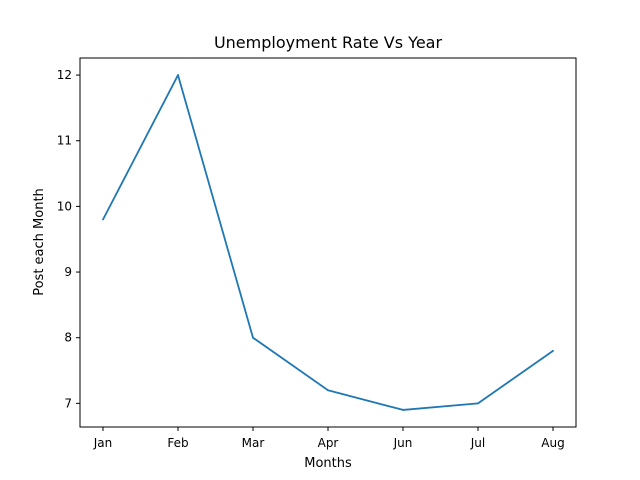 This screenshot has height=480, width=640. What do you see at coordinates (328, 443) in the screenshot?
I see `x-tick-label: Apr` at bounding box center [328, 443].